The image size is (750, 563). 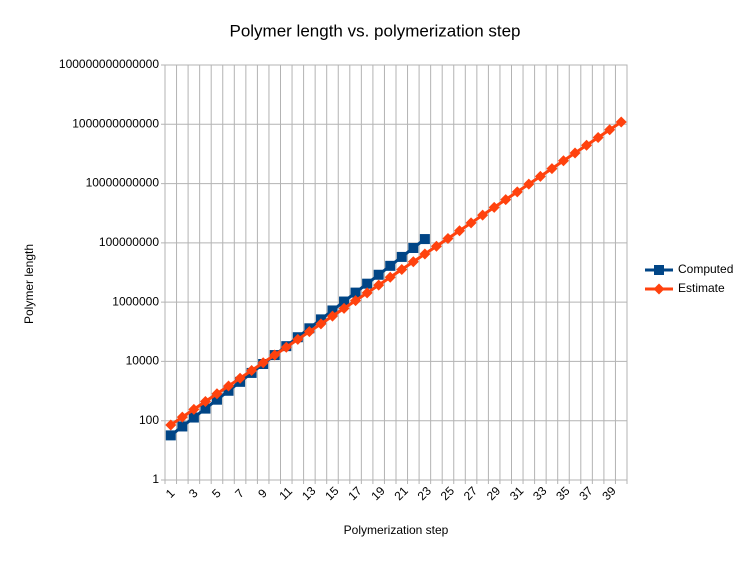 What do you see at coordinates (586, 494) in the screenshot?
I see `x-tick-label: 37` at bounding box center [586, 494].